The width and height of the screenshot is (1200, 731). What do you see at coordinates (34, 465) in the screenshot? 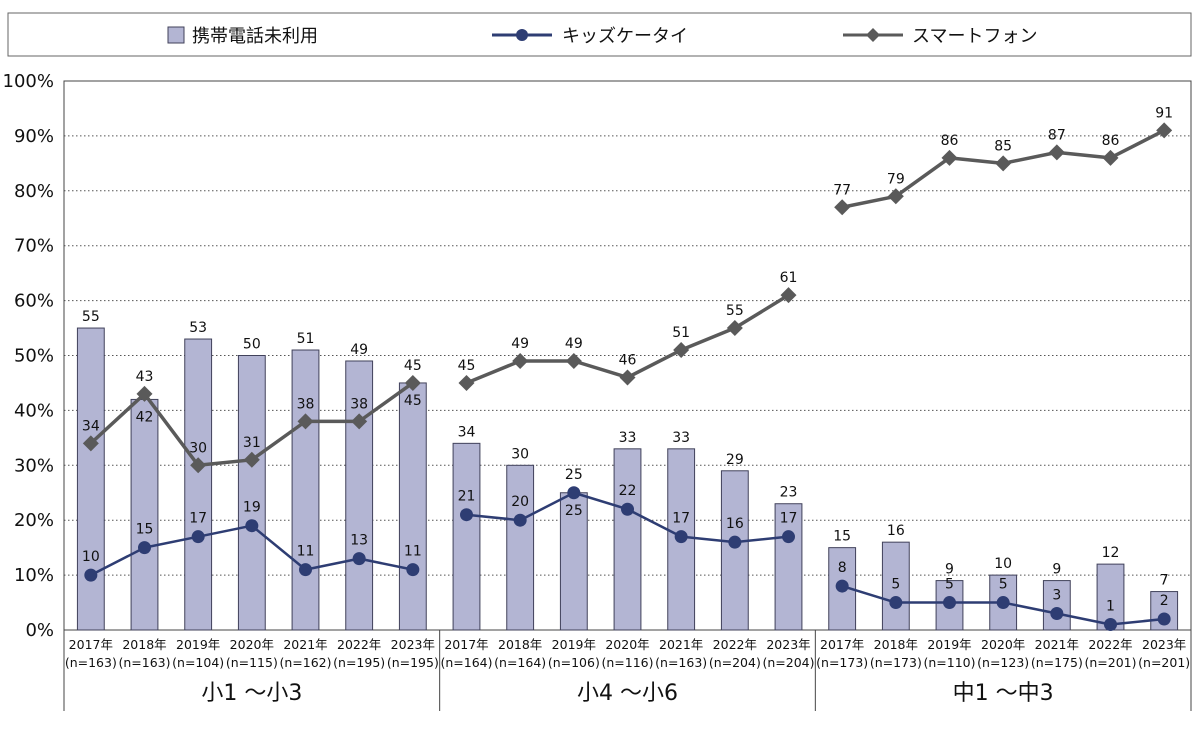
I see `y-tick-label: 30%` at bounding box center [34, 465].